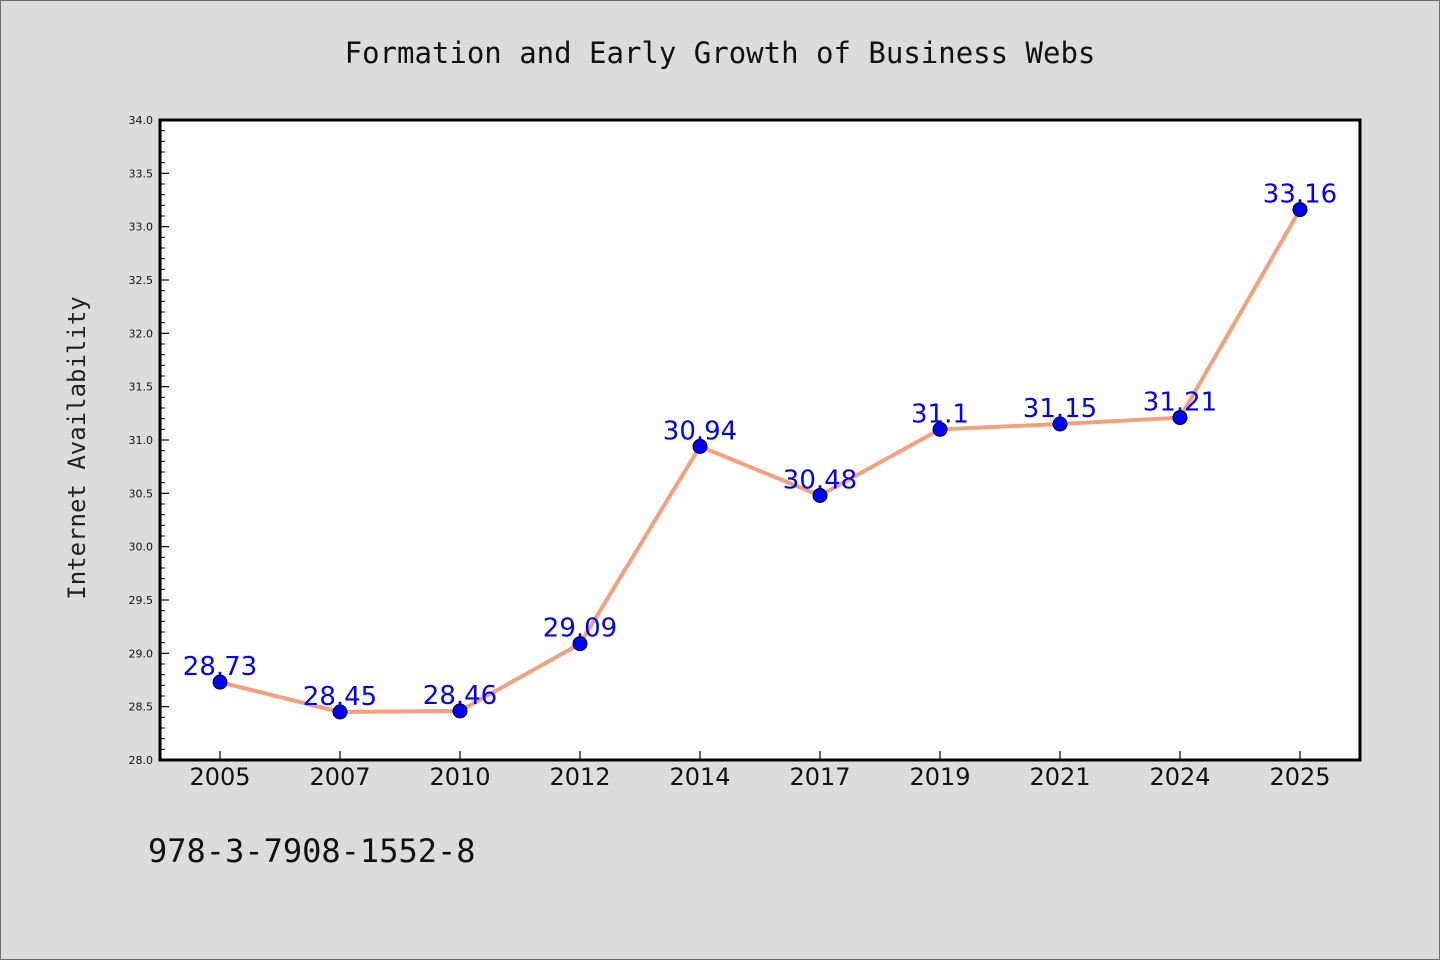 The height and width of the screenshot is (960, 1440). I want to click on x-tick-label: 2005, so click(219, 777).